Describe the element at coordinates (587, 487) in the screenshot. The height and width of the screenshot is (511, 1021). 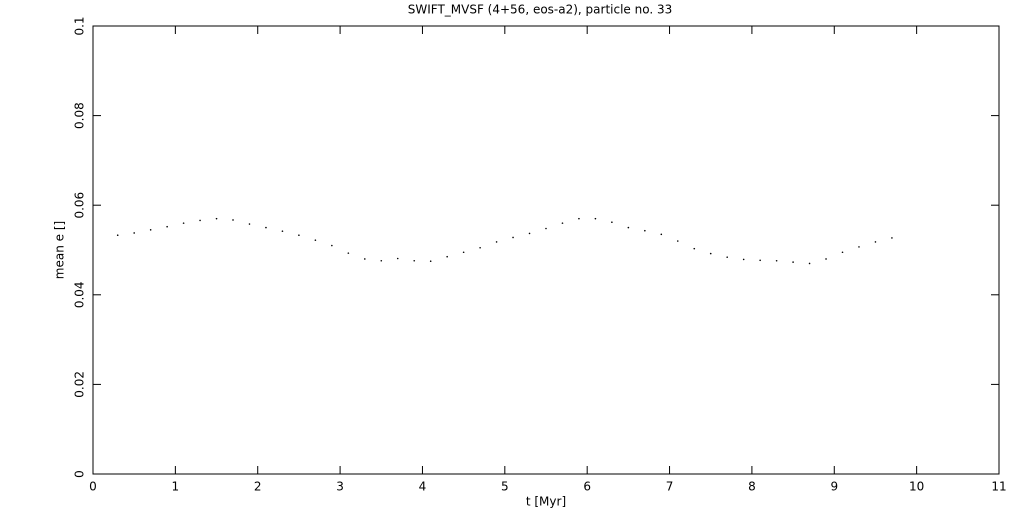
I see `x-tick-label: 6` at that location.